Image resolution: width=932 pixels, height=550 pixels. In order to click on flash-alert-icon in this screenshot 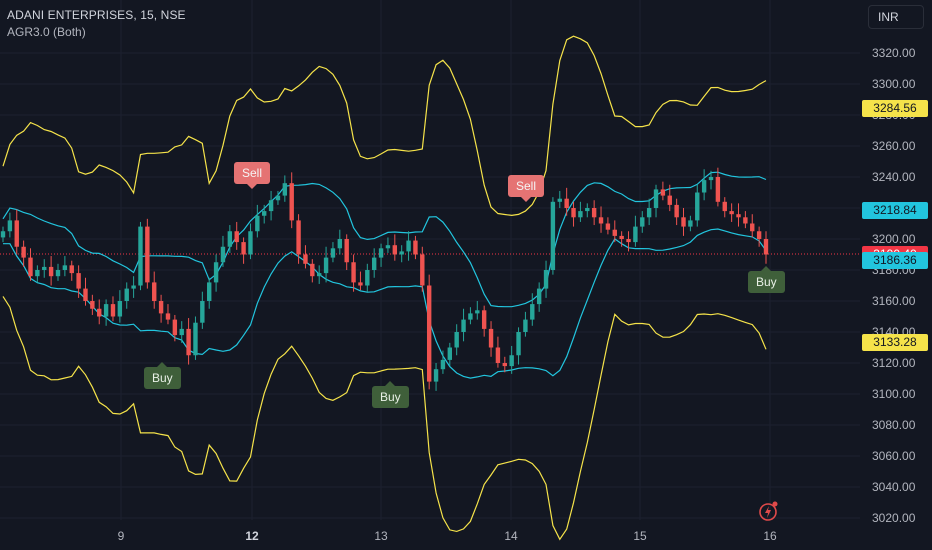, I will do `click(769, 511)`.